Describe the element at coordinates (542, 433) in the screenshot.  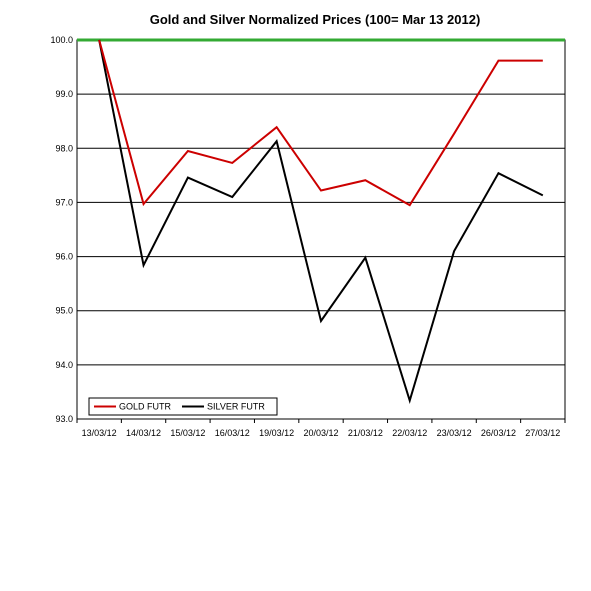
I see `x-tick-label: 27/03/12` at that location.